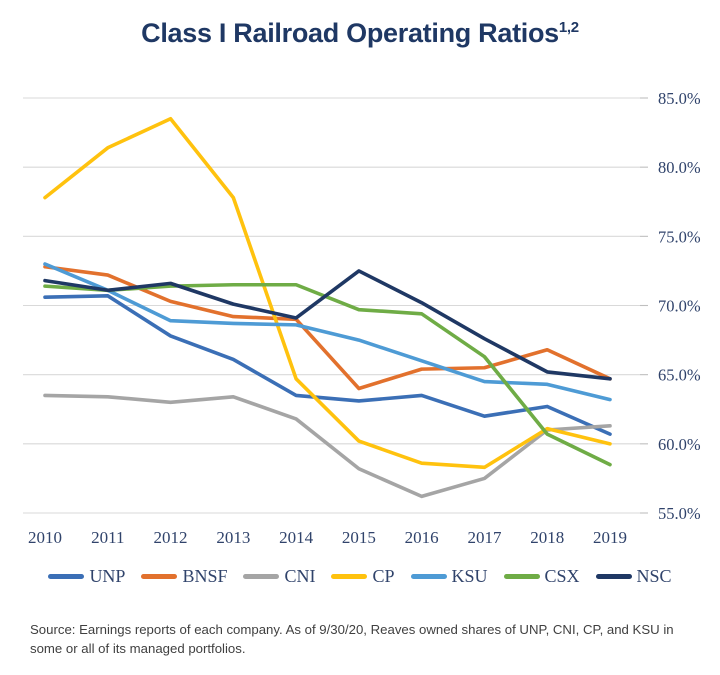 This screenshot has width=720, height=675. Describe the element at coordinates (679, 444) in the screenshot. I see `y-axis-tick-label: 60.0%` at that location.